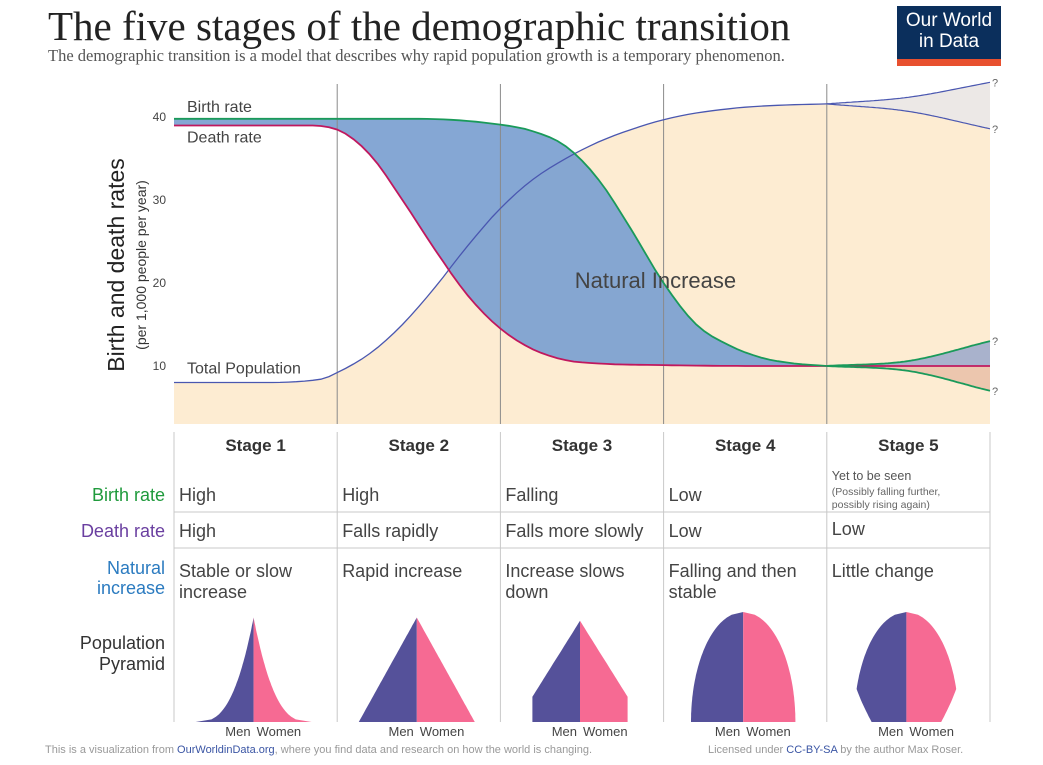 The width and height of the screenshot is (1043, 765). I want to click on natural-increase-cell-line: Falling and then, so click(733, 571).